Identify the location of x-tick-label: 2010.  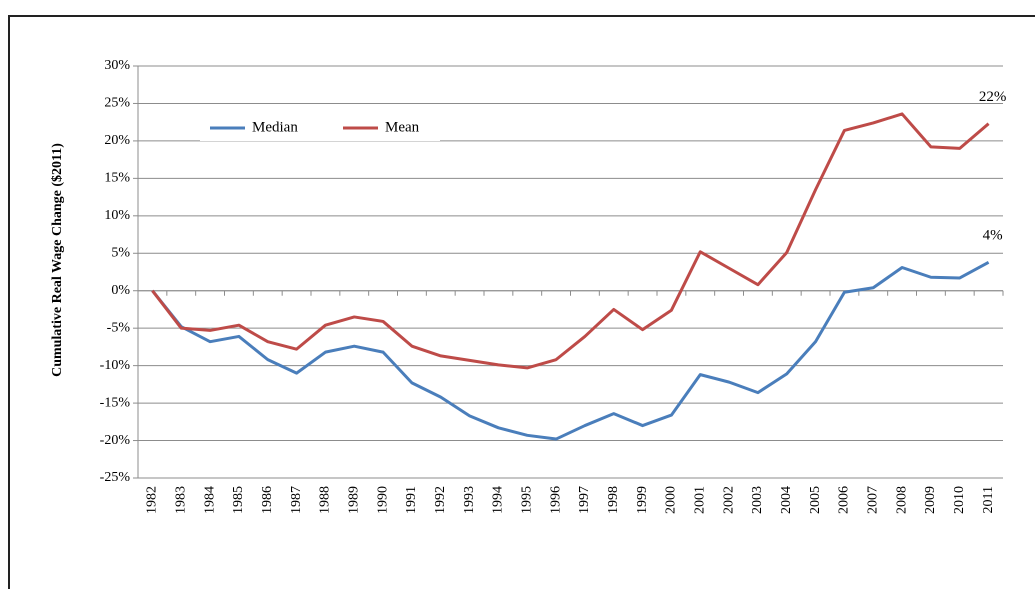
(959, 500).